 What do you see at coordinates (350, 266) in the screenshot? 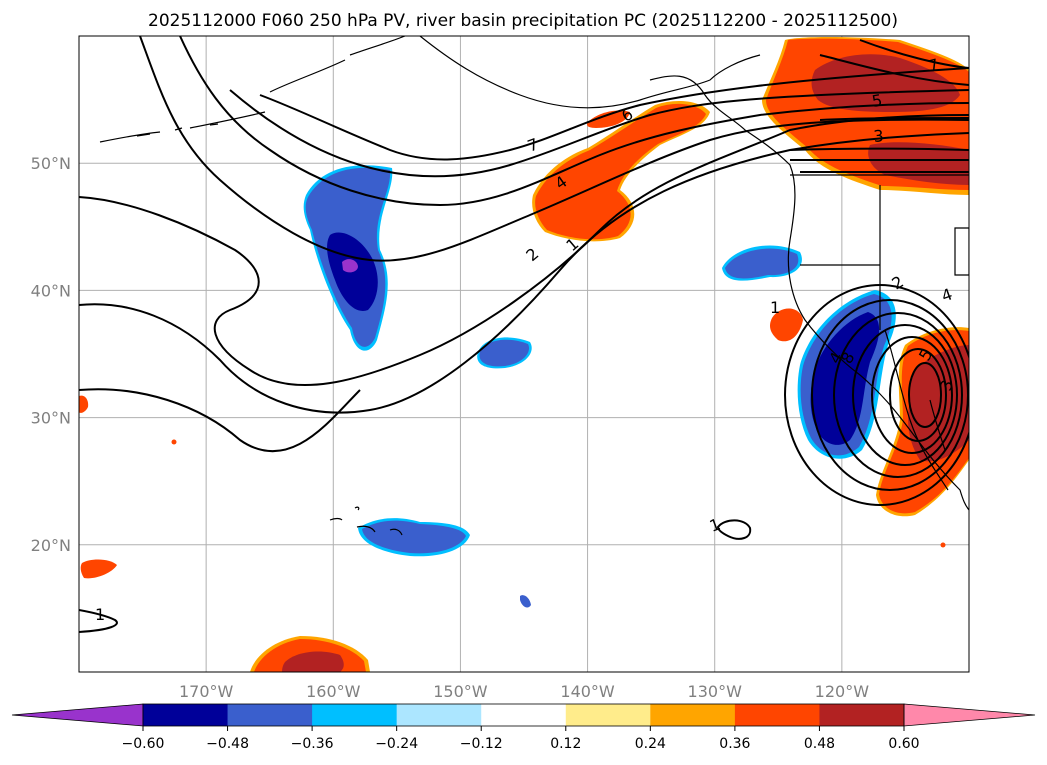
I see `neg-anomaly-central-pacific-peak` at bounding box center [350, 266].